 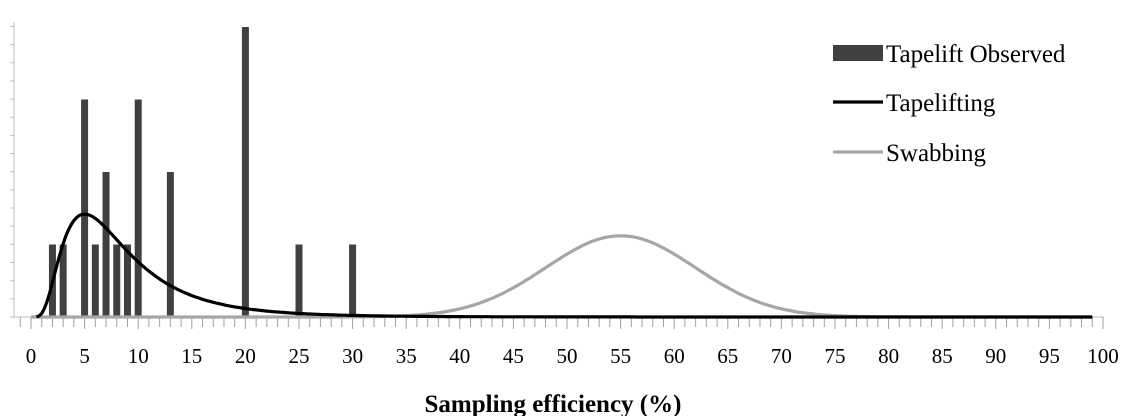 I want to click on x-tick-label: 30, so click(x=352, y=356).